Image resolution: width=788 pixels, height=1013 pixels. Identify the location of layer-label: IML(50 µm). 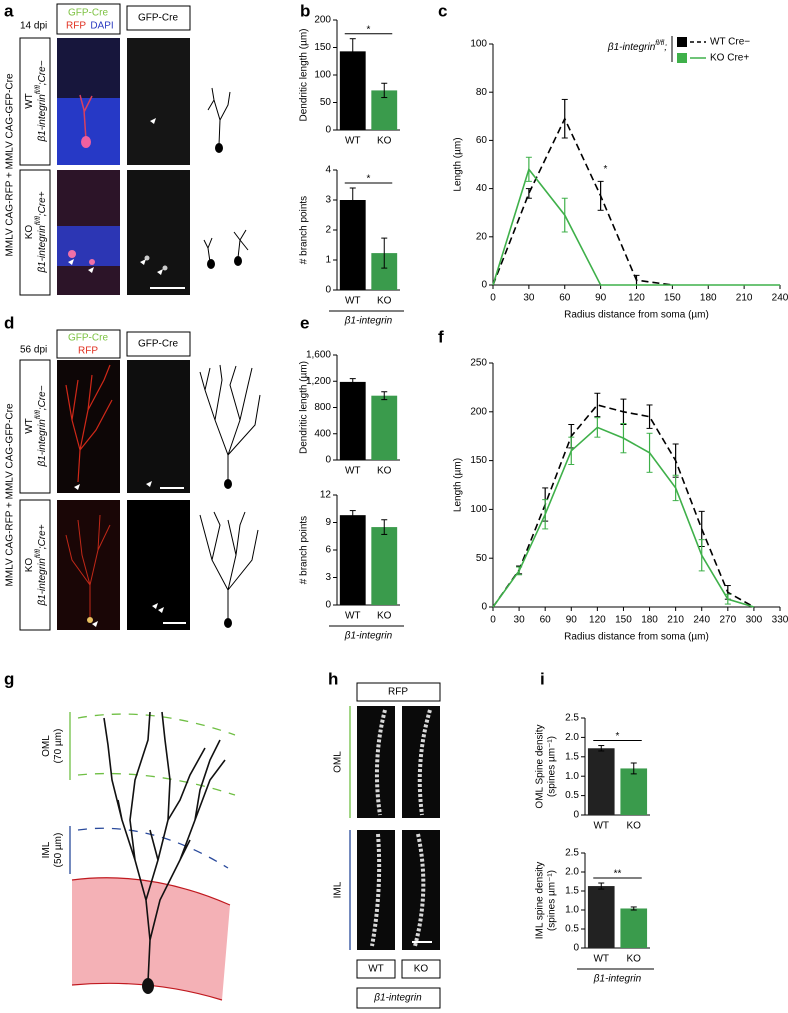
(52, 850).